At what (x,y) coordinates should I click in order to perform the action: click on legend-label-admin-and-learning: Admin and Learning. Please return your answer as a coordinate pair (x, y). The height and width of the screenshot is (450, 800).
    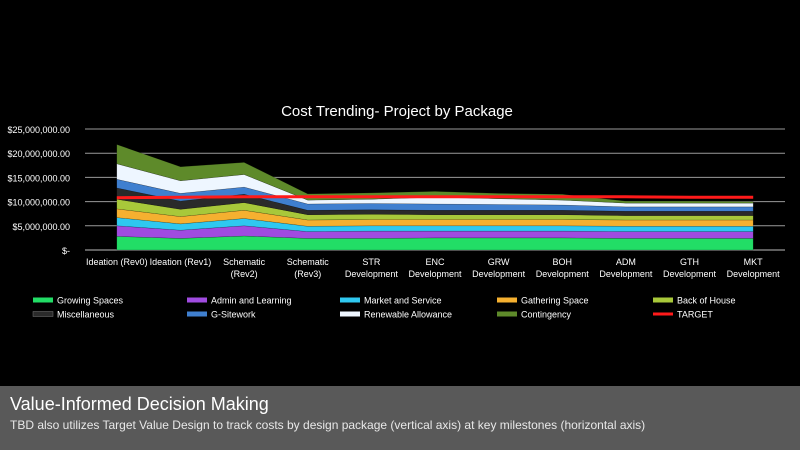
    Looking at the image, I should click on (251, 301).